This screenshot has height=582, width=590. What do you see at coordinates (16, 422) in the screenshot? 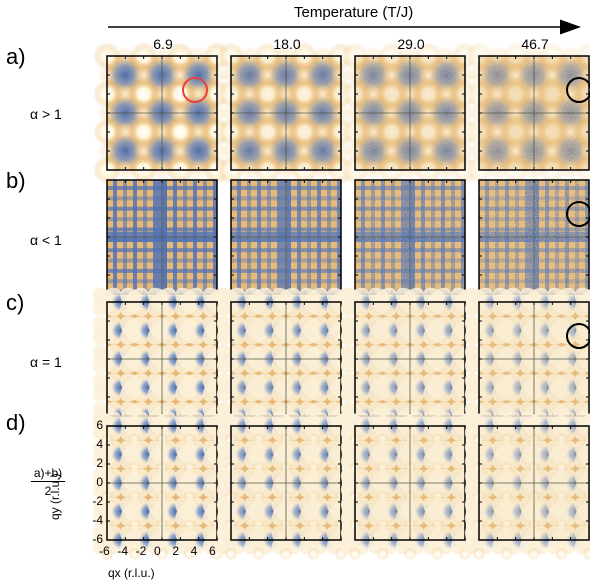
I see `row-d-letter: d)` at bounding box center [16, 422].